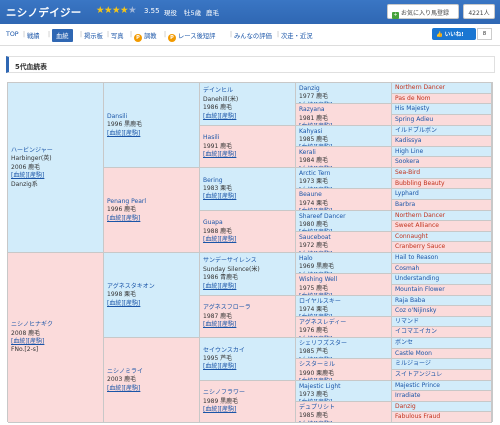  What do you see at coordinates (307, 152) in the screenshot?
I see `horse-name-link: Kerali` at bounding box center [307, 152].